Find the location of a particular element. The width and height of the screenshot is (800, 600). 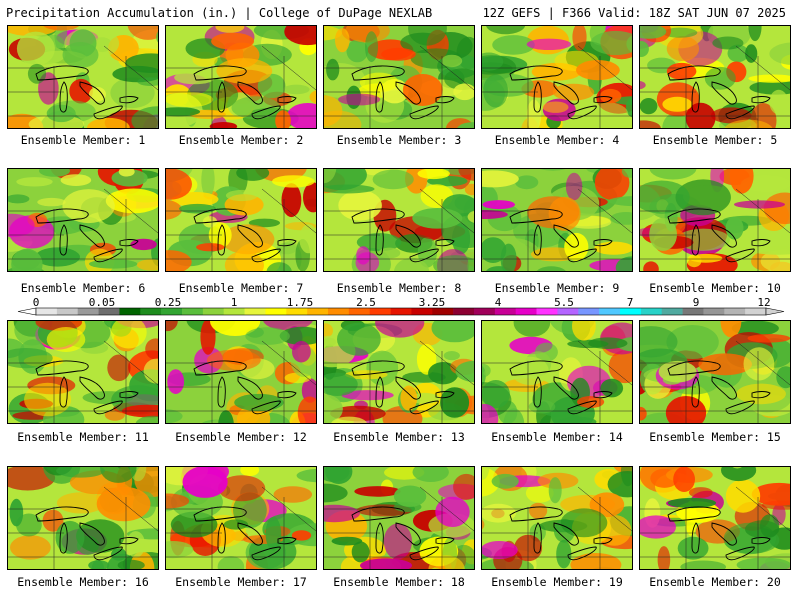

scale-tick-label: 9 is located at coordinates (696, 302).